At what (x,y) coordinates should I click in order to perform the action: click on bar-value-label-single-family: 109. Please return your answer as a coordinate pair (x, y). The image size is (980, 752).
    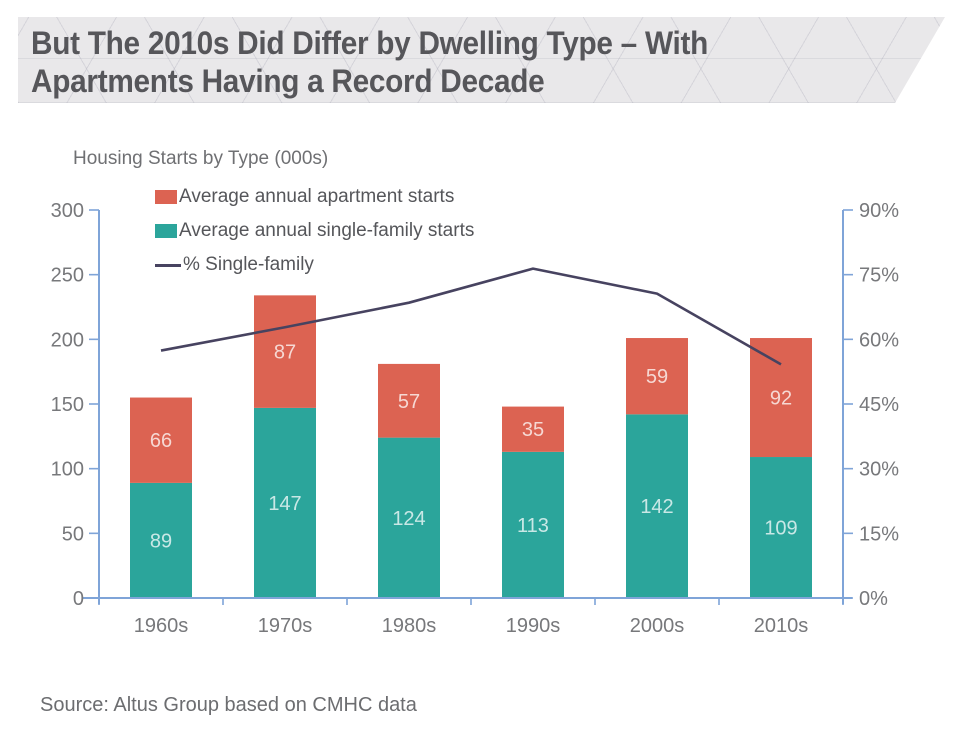
    Looking at the image, I should click on (780, 529).